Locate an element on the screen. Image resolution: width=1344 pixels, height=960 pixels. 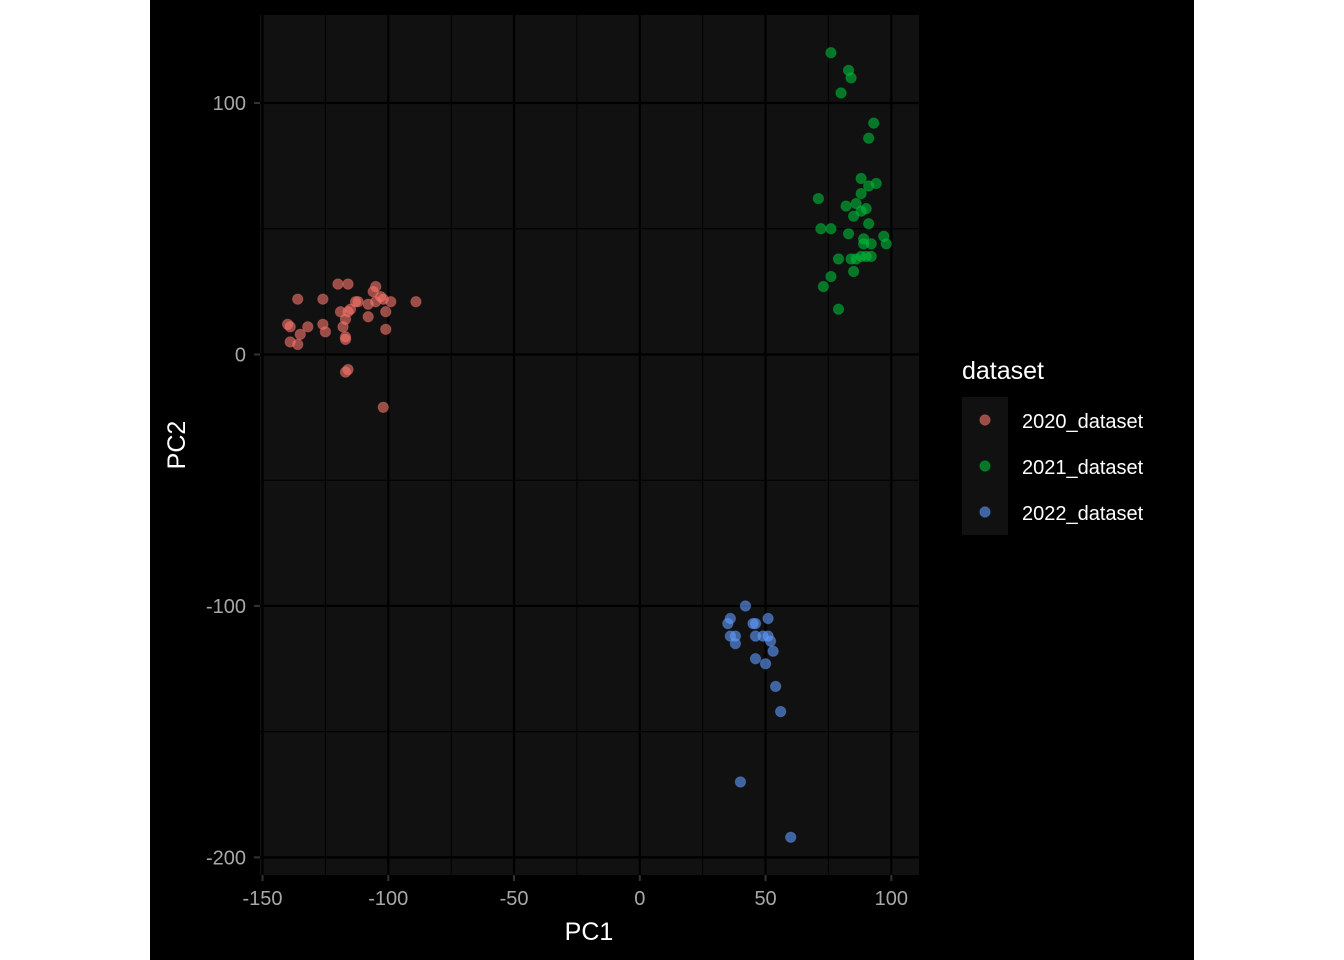
legend-item-label: 2021_dataset is located at coordinates (1083, 468).